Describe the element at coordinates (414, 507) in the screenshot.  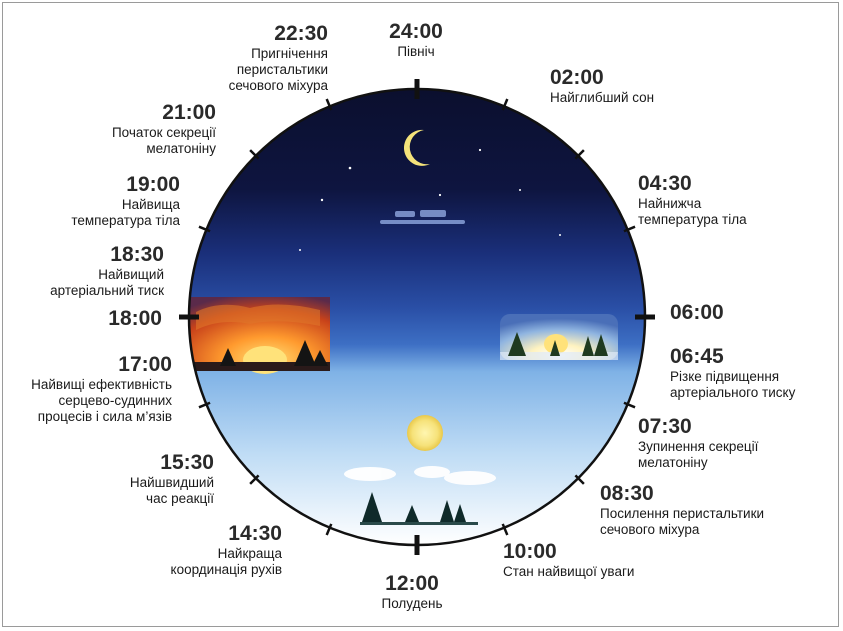
I see `noon-trees` at that location.